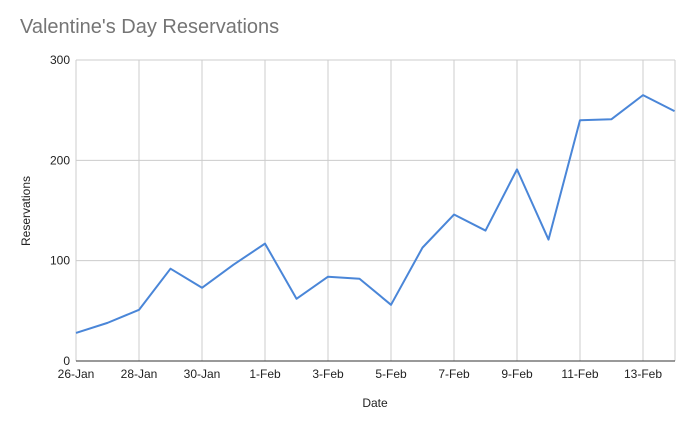 The height and width of the screenshot is (429, 695). What do you see at coordinates (328, 374) in the screenshot?
I see `x-tick-label: 3-Feb` at bounding box center [328, 374].